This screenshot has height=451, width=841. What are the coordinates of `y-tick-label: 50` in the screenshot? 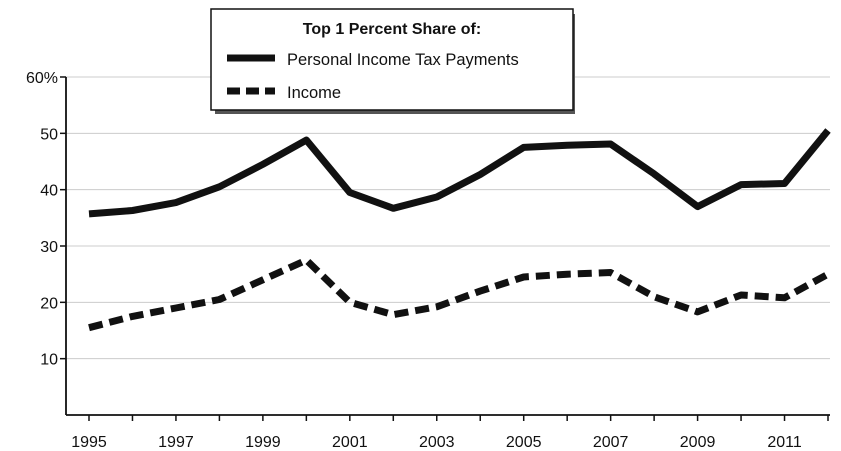 It's located at (49, 134).